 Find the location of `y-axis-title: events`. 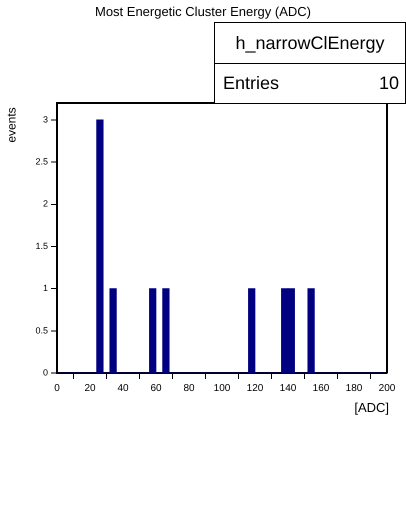

y-axis-title: events is located at coordinates (11, 125).